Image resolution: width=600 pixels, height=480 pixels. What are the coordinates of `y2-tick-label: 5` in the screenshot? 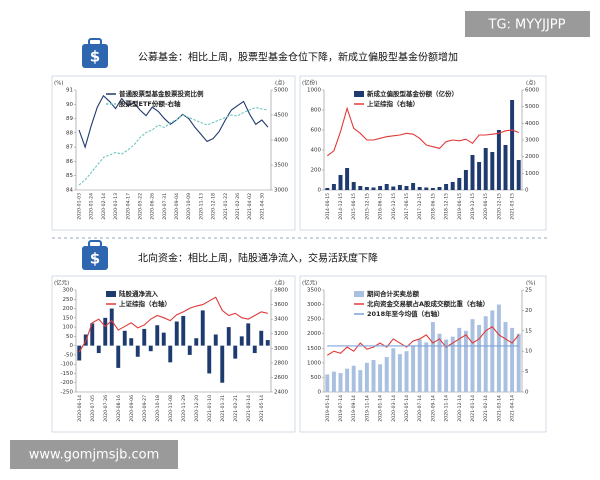 It's located at (527, 372).